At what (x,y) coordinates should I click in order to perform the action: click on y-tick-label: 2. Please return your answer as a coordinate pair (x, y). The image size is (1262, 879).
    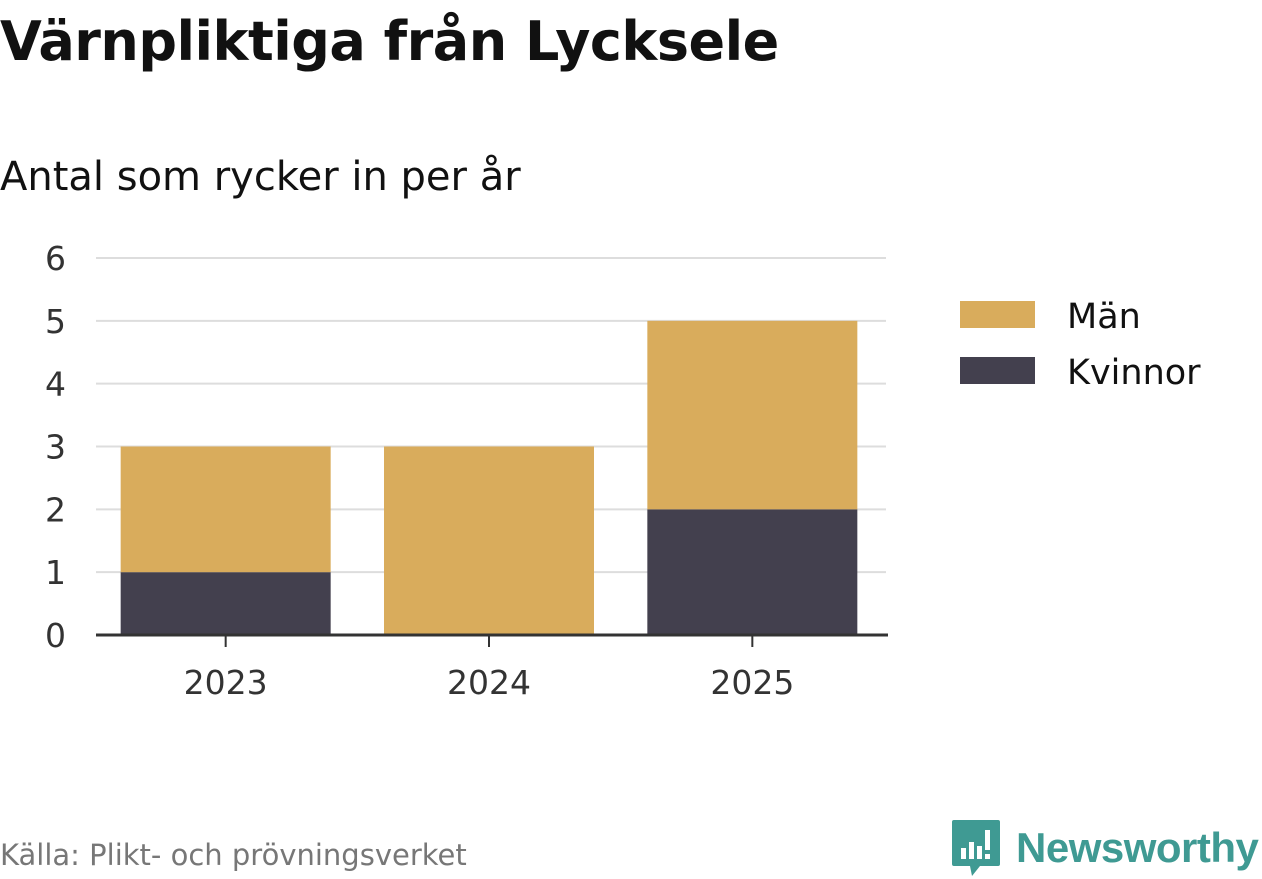
    Looking at the image, I should click on (55, 509).